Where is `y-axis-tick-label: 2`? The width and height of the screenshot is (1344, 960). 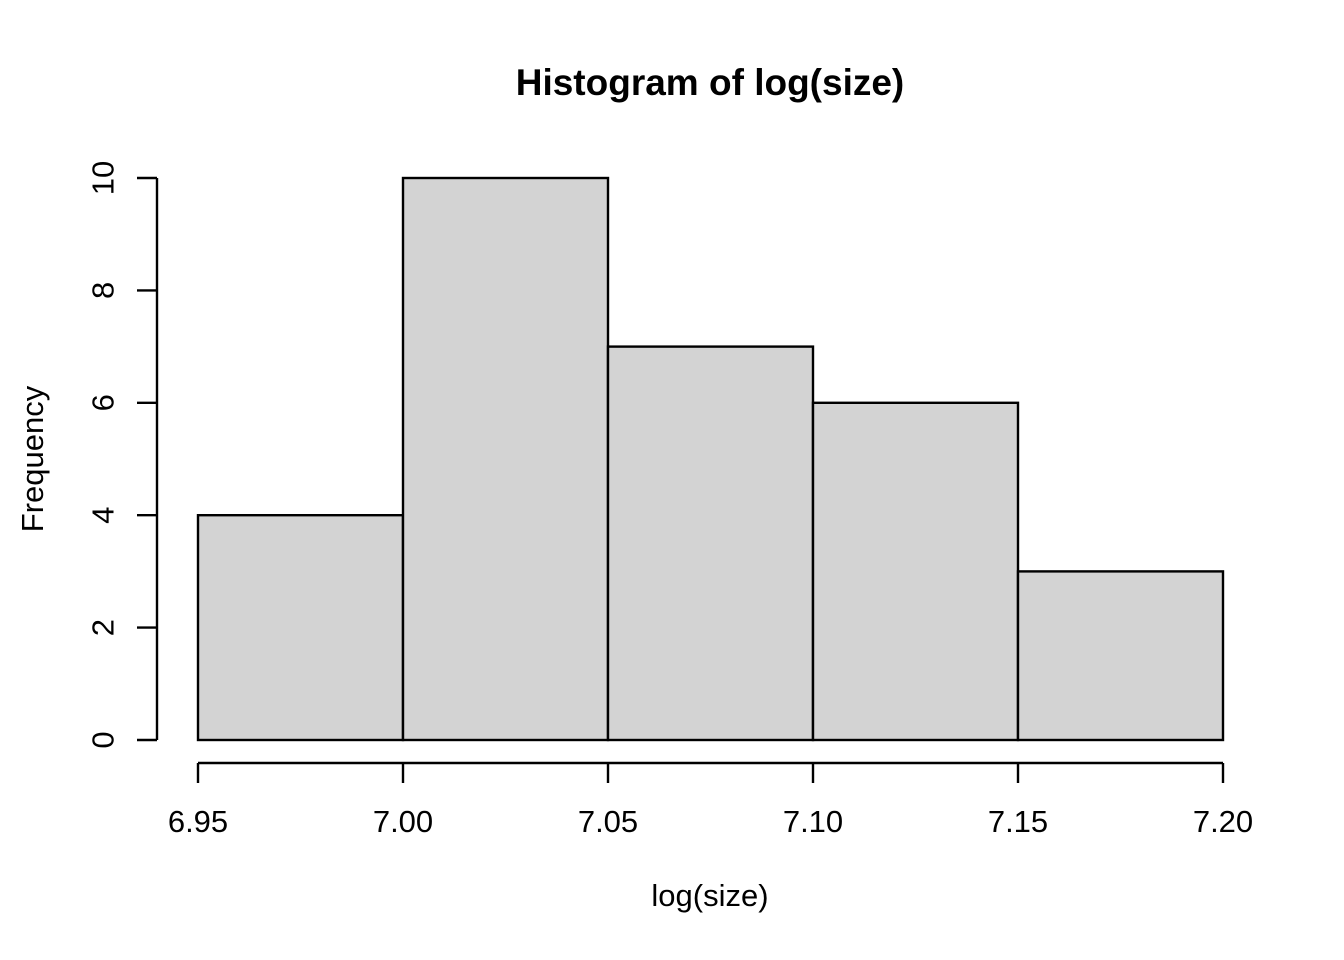
y-axis-tick-label: 2 is located at coordinates (103, 627).